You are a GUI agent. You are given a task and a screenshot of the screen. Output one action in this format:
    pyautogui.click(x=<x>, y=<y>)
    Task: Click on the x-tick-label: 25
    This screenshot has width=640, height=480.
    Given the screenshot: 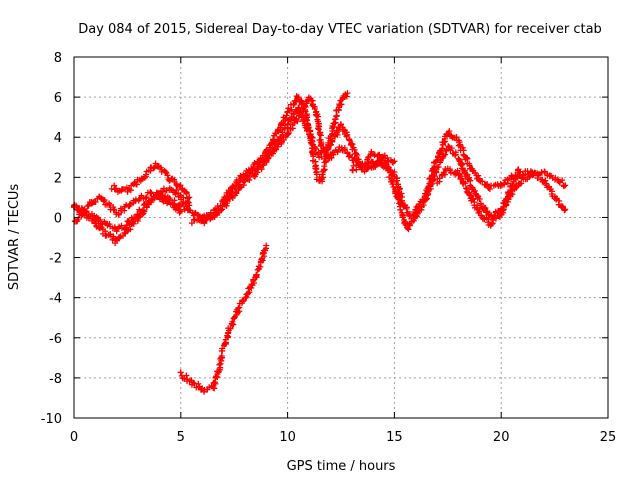 What is the action you would take?
    pyautogui.click(x=608, y=437)
    